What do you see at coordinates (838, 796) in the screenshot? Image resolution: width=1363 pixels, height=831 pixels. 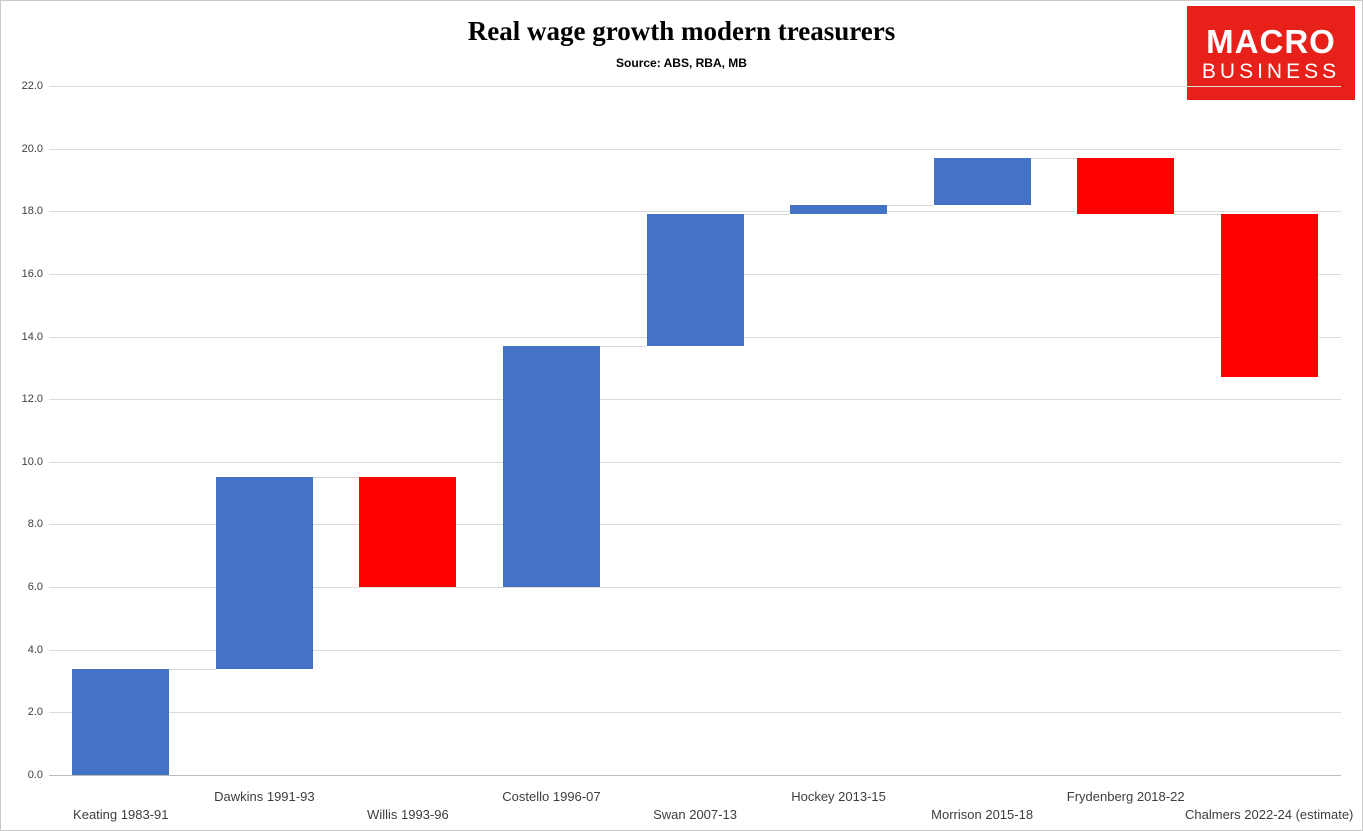 I see `x-axis-label: Hockey 2013-15` at bounding box center [838, 796].